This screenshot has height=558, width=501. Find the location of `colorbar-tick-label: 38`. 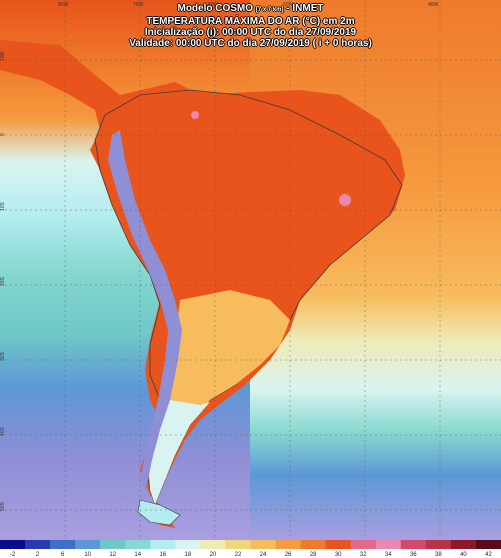

colorbar-tick-label: 38 is located at coordinates (438, 555).